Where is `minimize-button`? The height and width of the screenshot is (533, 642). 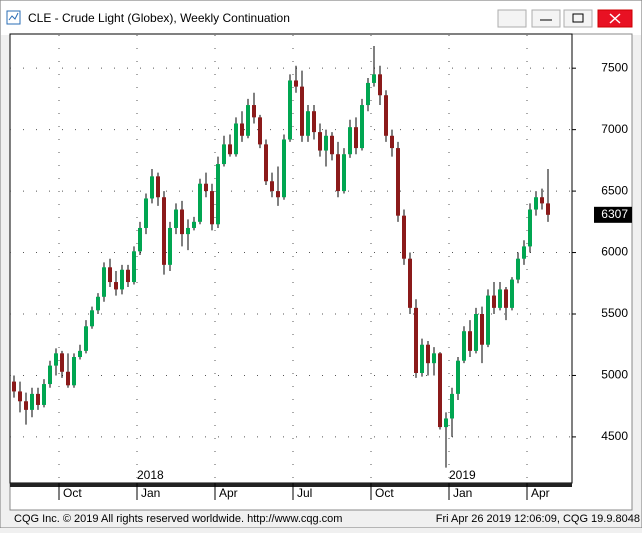
minimize-button is located at coordinates (546, 18).